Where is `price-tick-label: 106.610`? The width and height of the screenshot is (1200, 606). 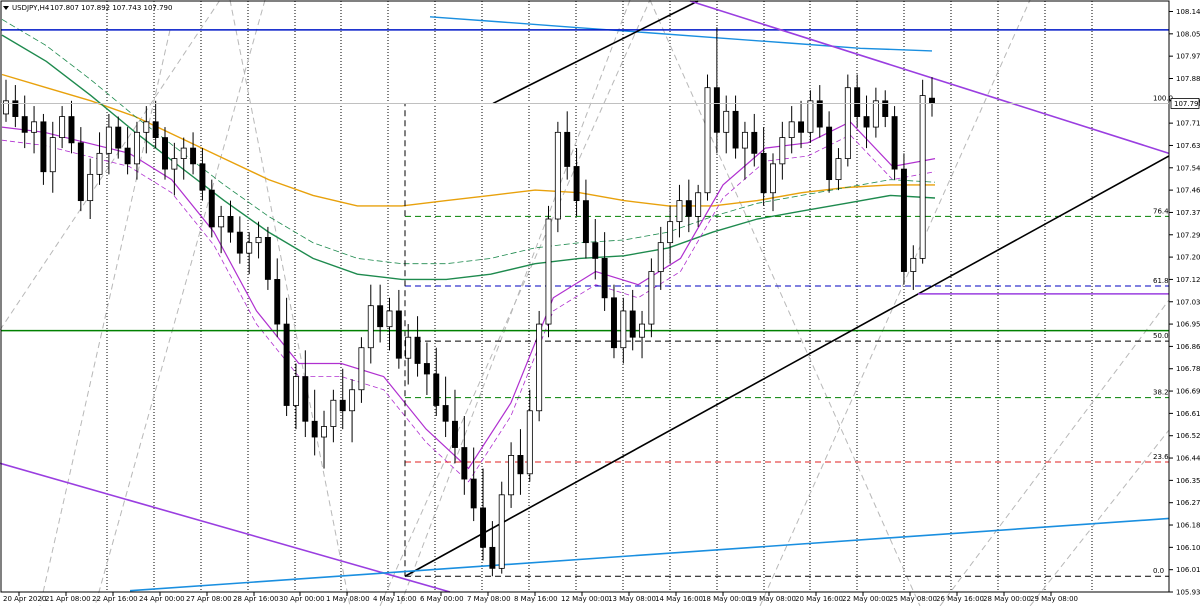 price-tick-label: 106.610 is located at coordinates (1188, 414).